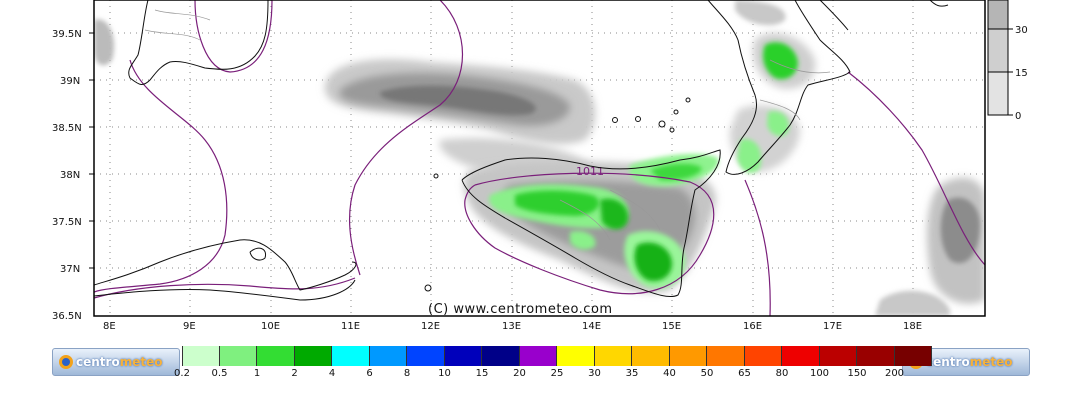  I want to click on lon-label: 18E, so click(912, 326).